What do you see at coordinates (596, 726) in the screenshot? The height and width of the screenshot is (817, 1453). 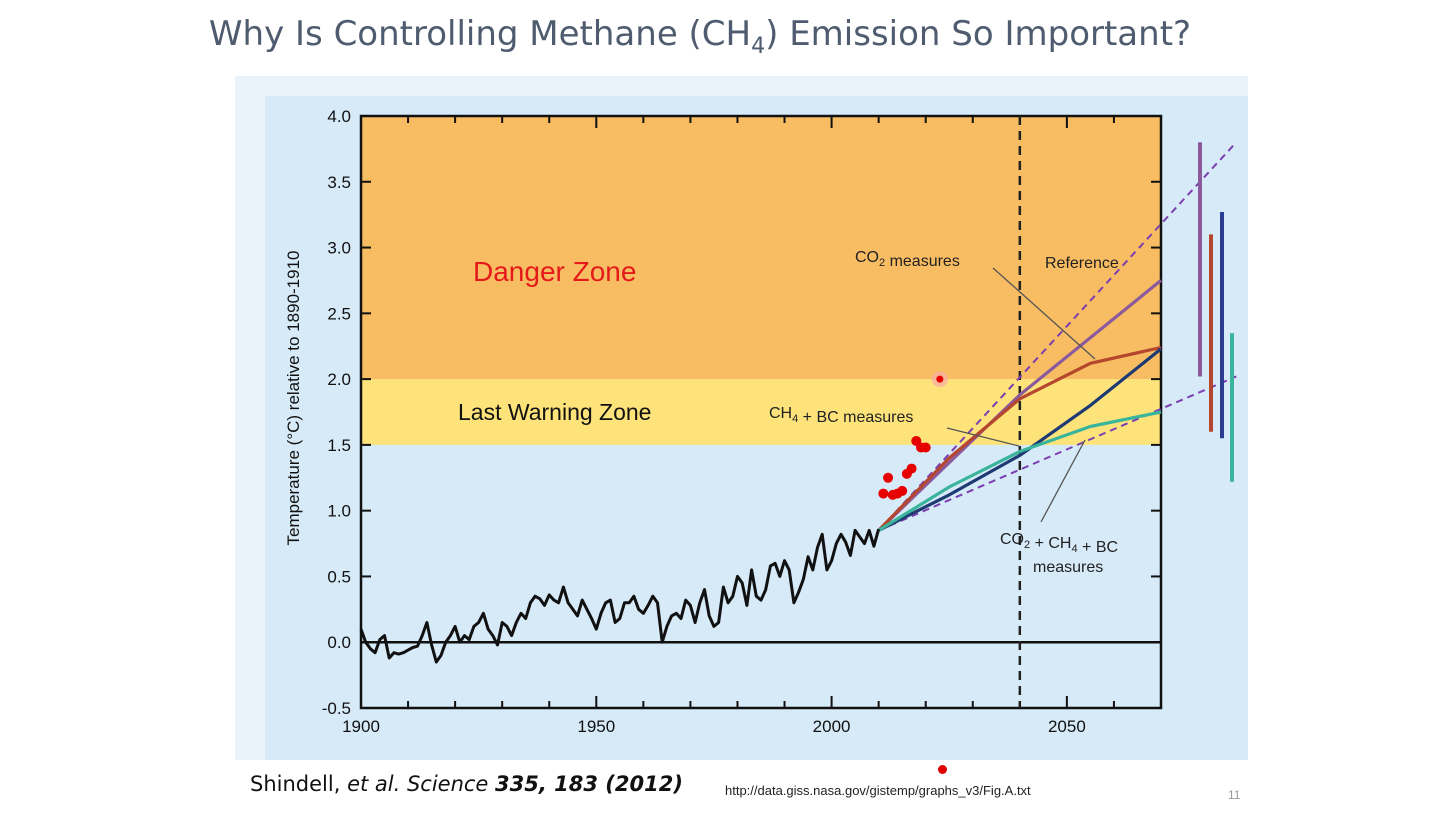 I see `x-tick-label: 1950` at bounding box center [596, 726].